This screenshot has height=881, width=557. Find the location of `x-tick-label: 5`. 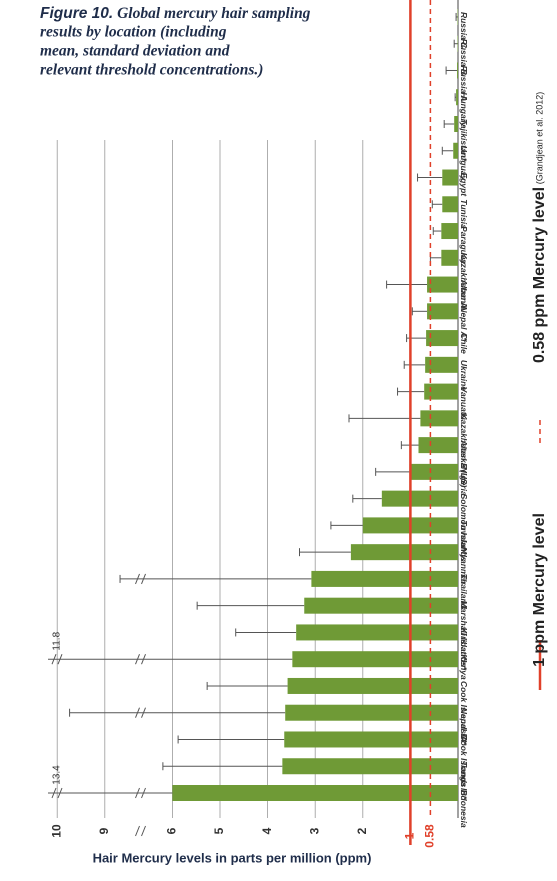

x-tick-label: 5 is located at coordinates (219, 830).